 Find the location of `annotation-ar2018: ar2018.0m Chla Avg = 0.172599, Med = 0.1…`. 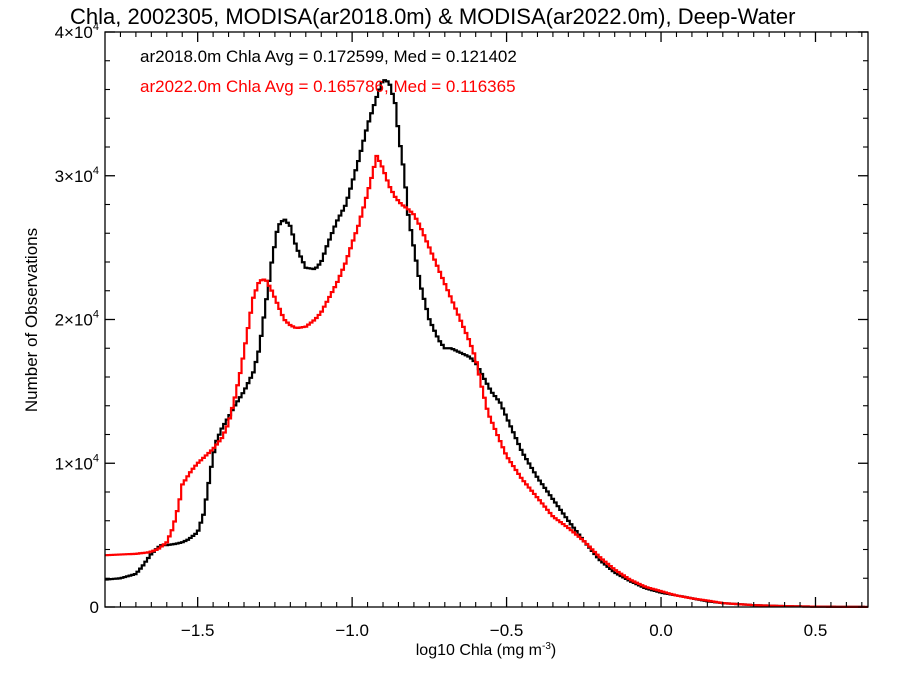

annotation-ar2018: ar2018.0m Chla Avg = 0.172599, Med = 0.1… is located at coordinates (328, 56).